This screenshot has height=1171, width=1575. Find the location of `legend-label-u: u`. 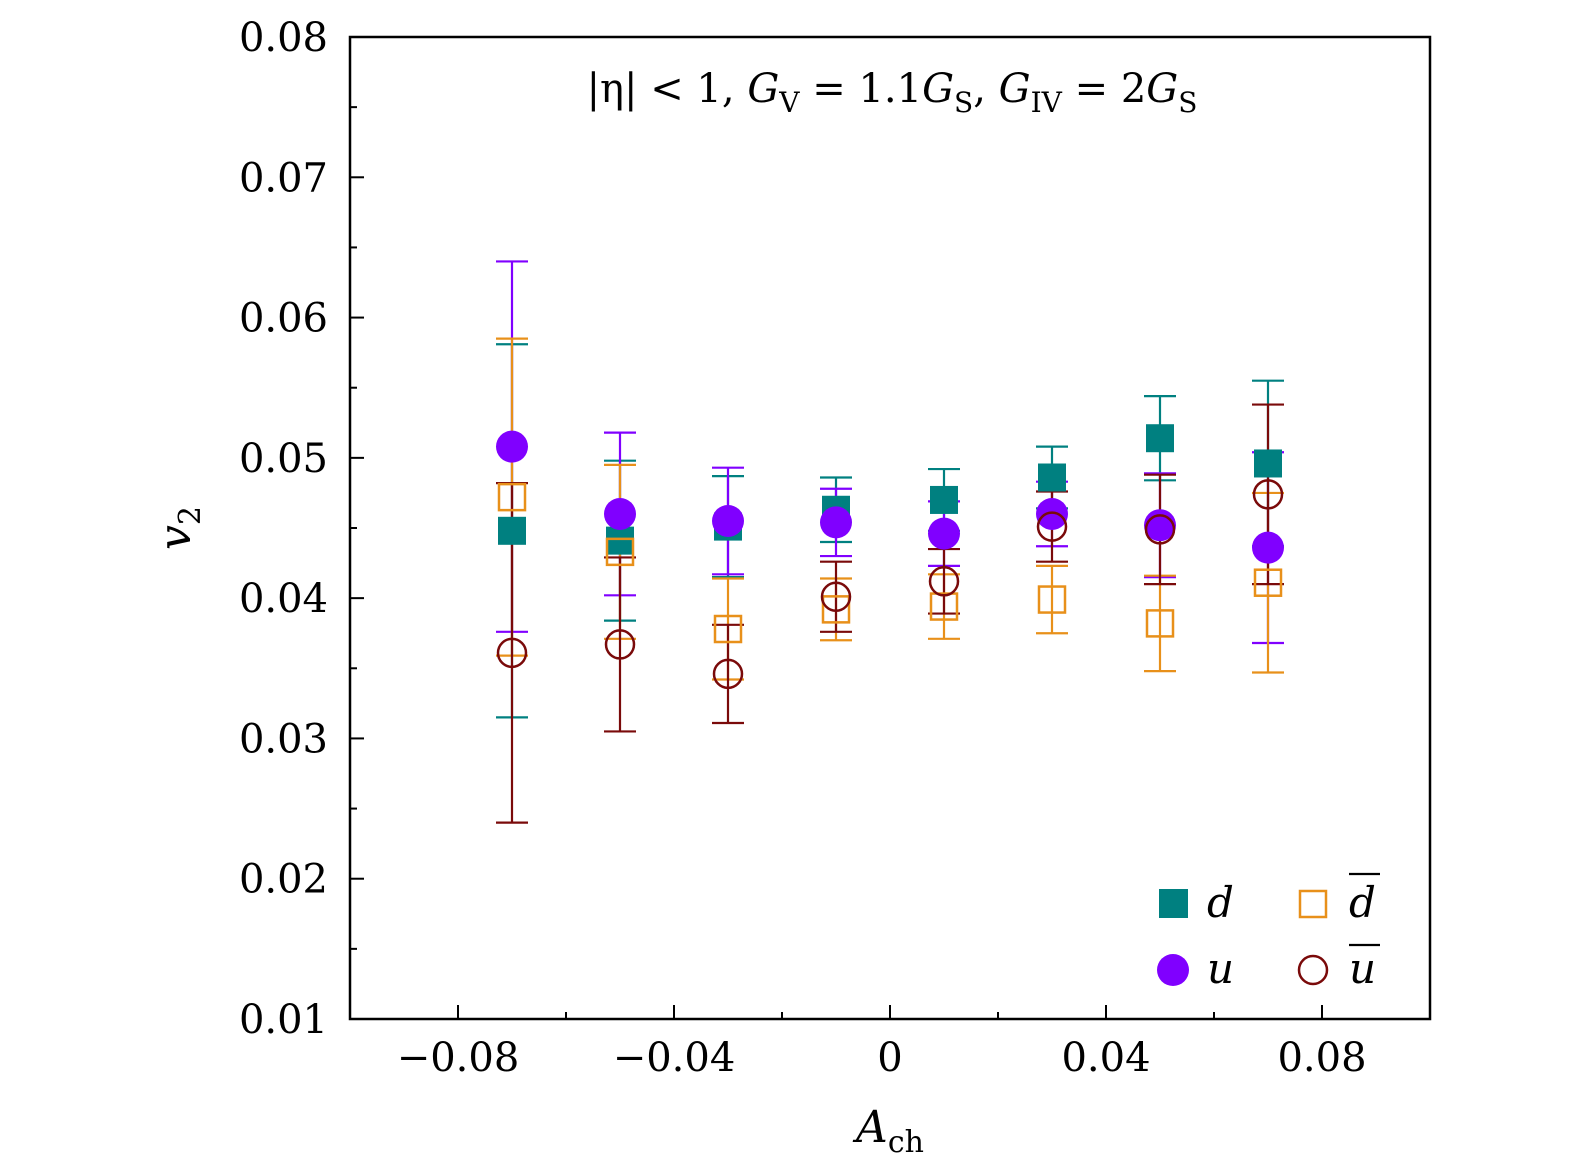

legend-label-u: u is located at coordinates (1220, 968).